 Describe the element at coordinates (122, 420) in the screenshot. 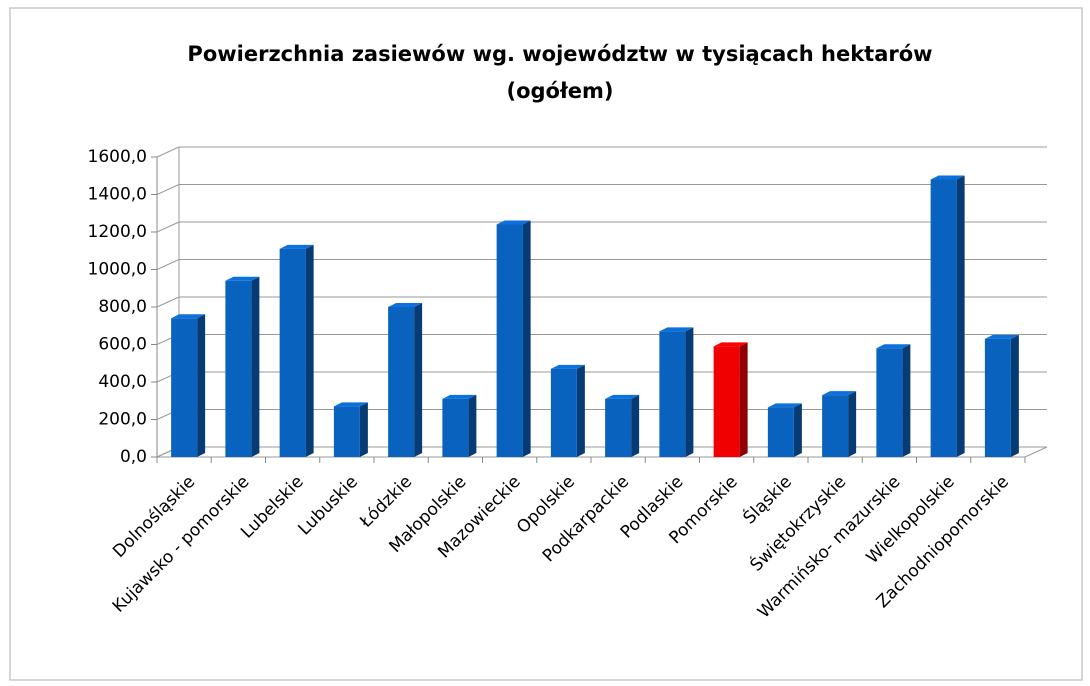

I see `y-tick-label: 200,0` at that location.